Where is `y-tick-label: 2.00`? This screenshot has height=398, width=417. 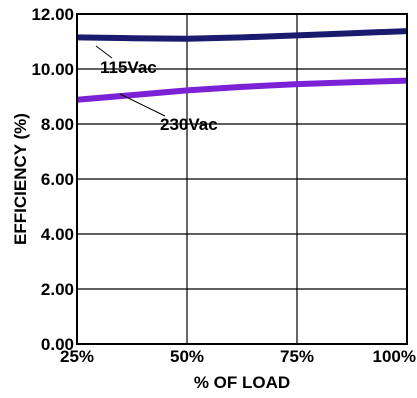
y-tick-label: 2.00 is located at coordinates (57, 289).